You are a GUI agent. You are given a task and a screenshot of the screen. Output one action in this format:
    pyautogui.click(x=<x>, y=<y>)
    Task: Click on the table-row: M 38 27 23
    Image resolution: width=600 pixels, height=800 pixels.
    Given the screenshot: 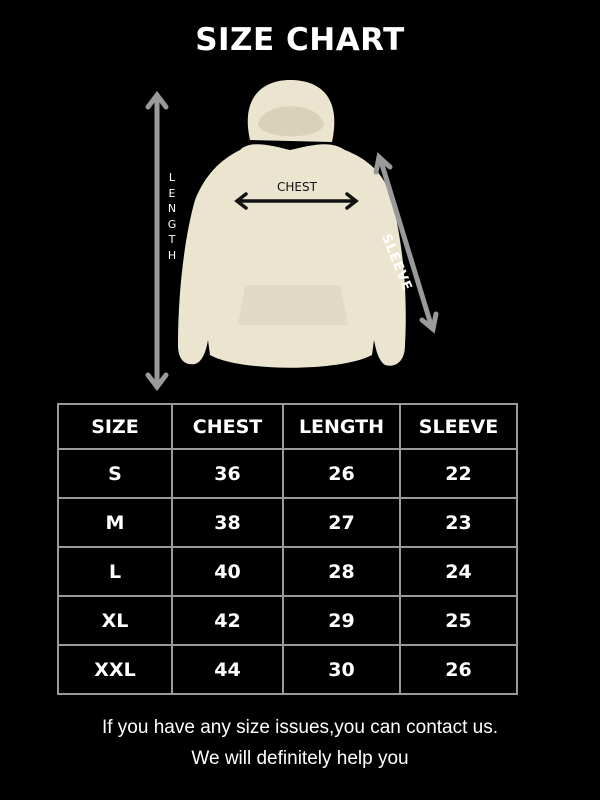 What is the action you would take?
    pyautogui.click(x=287, y=522)
    